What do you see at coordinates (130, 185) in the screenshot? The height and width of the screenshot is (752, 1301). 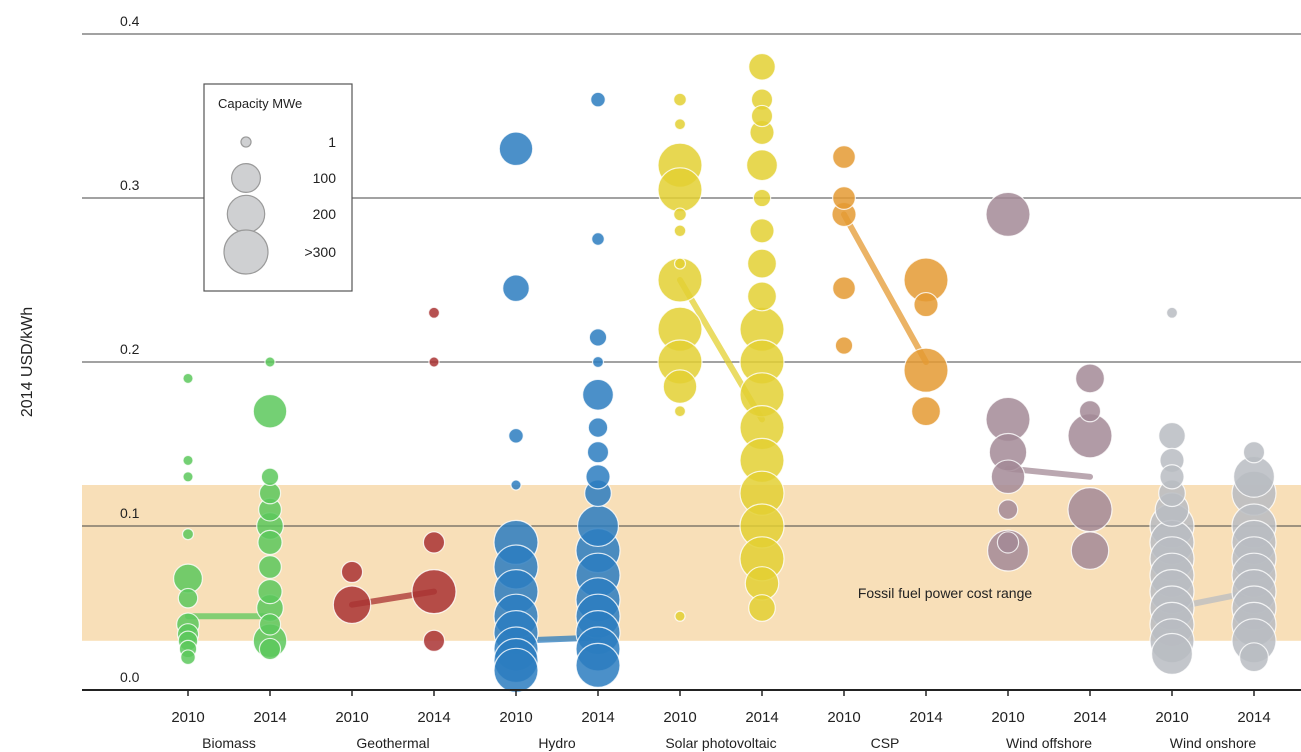 I see `y-tick-label: 0.3` at bounding box center [130, 185].